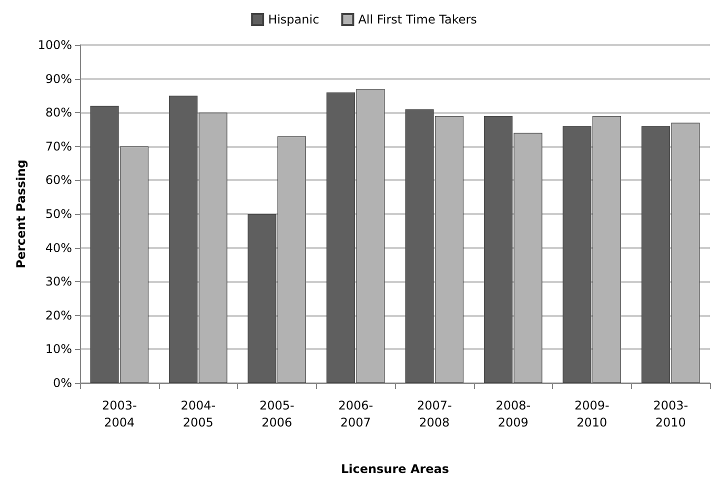 The height and width of the screenshot is (488, 728). I want to click on y-tick-label: 80%, so click(58, 113).